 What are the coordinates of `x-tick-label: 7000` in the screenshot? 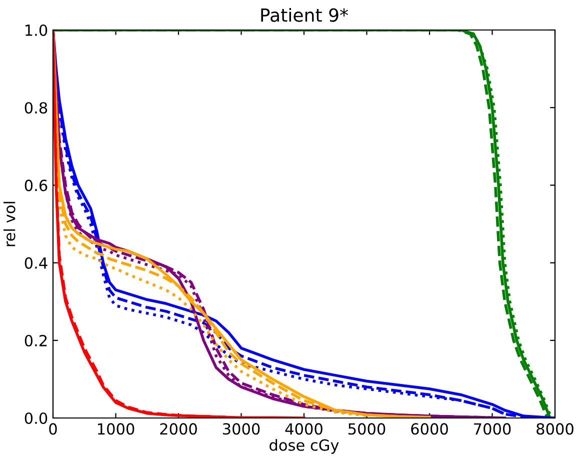 It's located at (492, 429).